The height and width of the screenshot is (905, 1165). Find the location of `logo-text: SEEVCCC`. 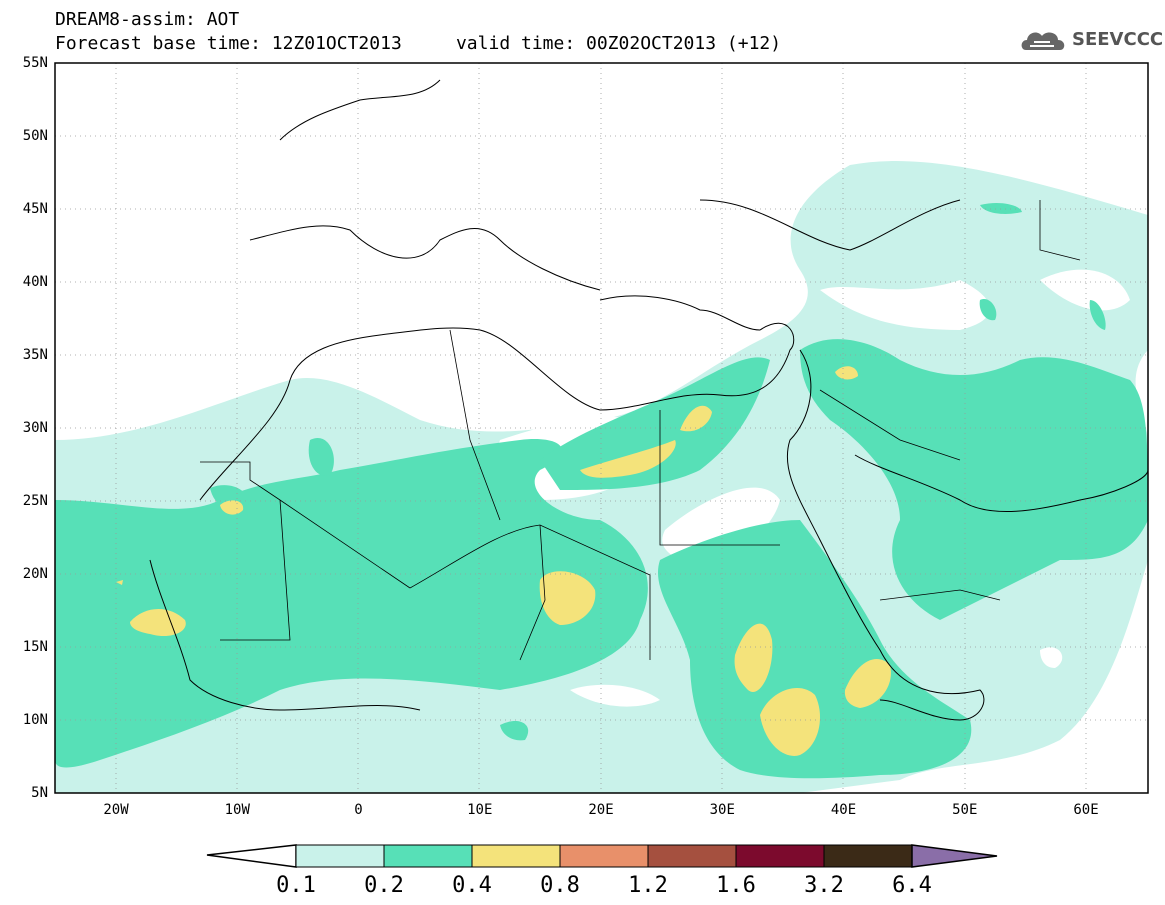

logo-text: SEEVCCC is located at coordinates (1118, 39).